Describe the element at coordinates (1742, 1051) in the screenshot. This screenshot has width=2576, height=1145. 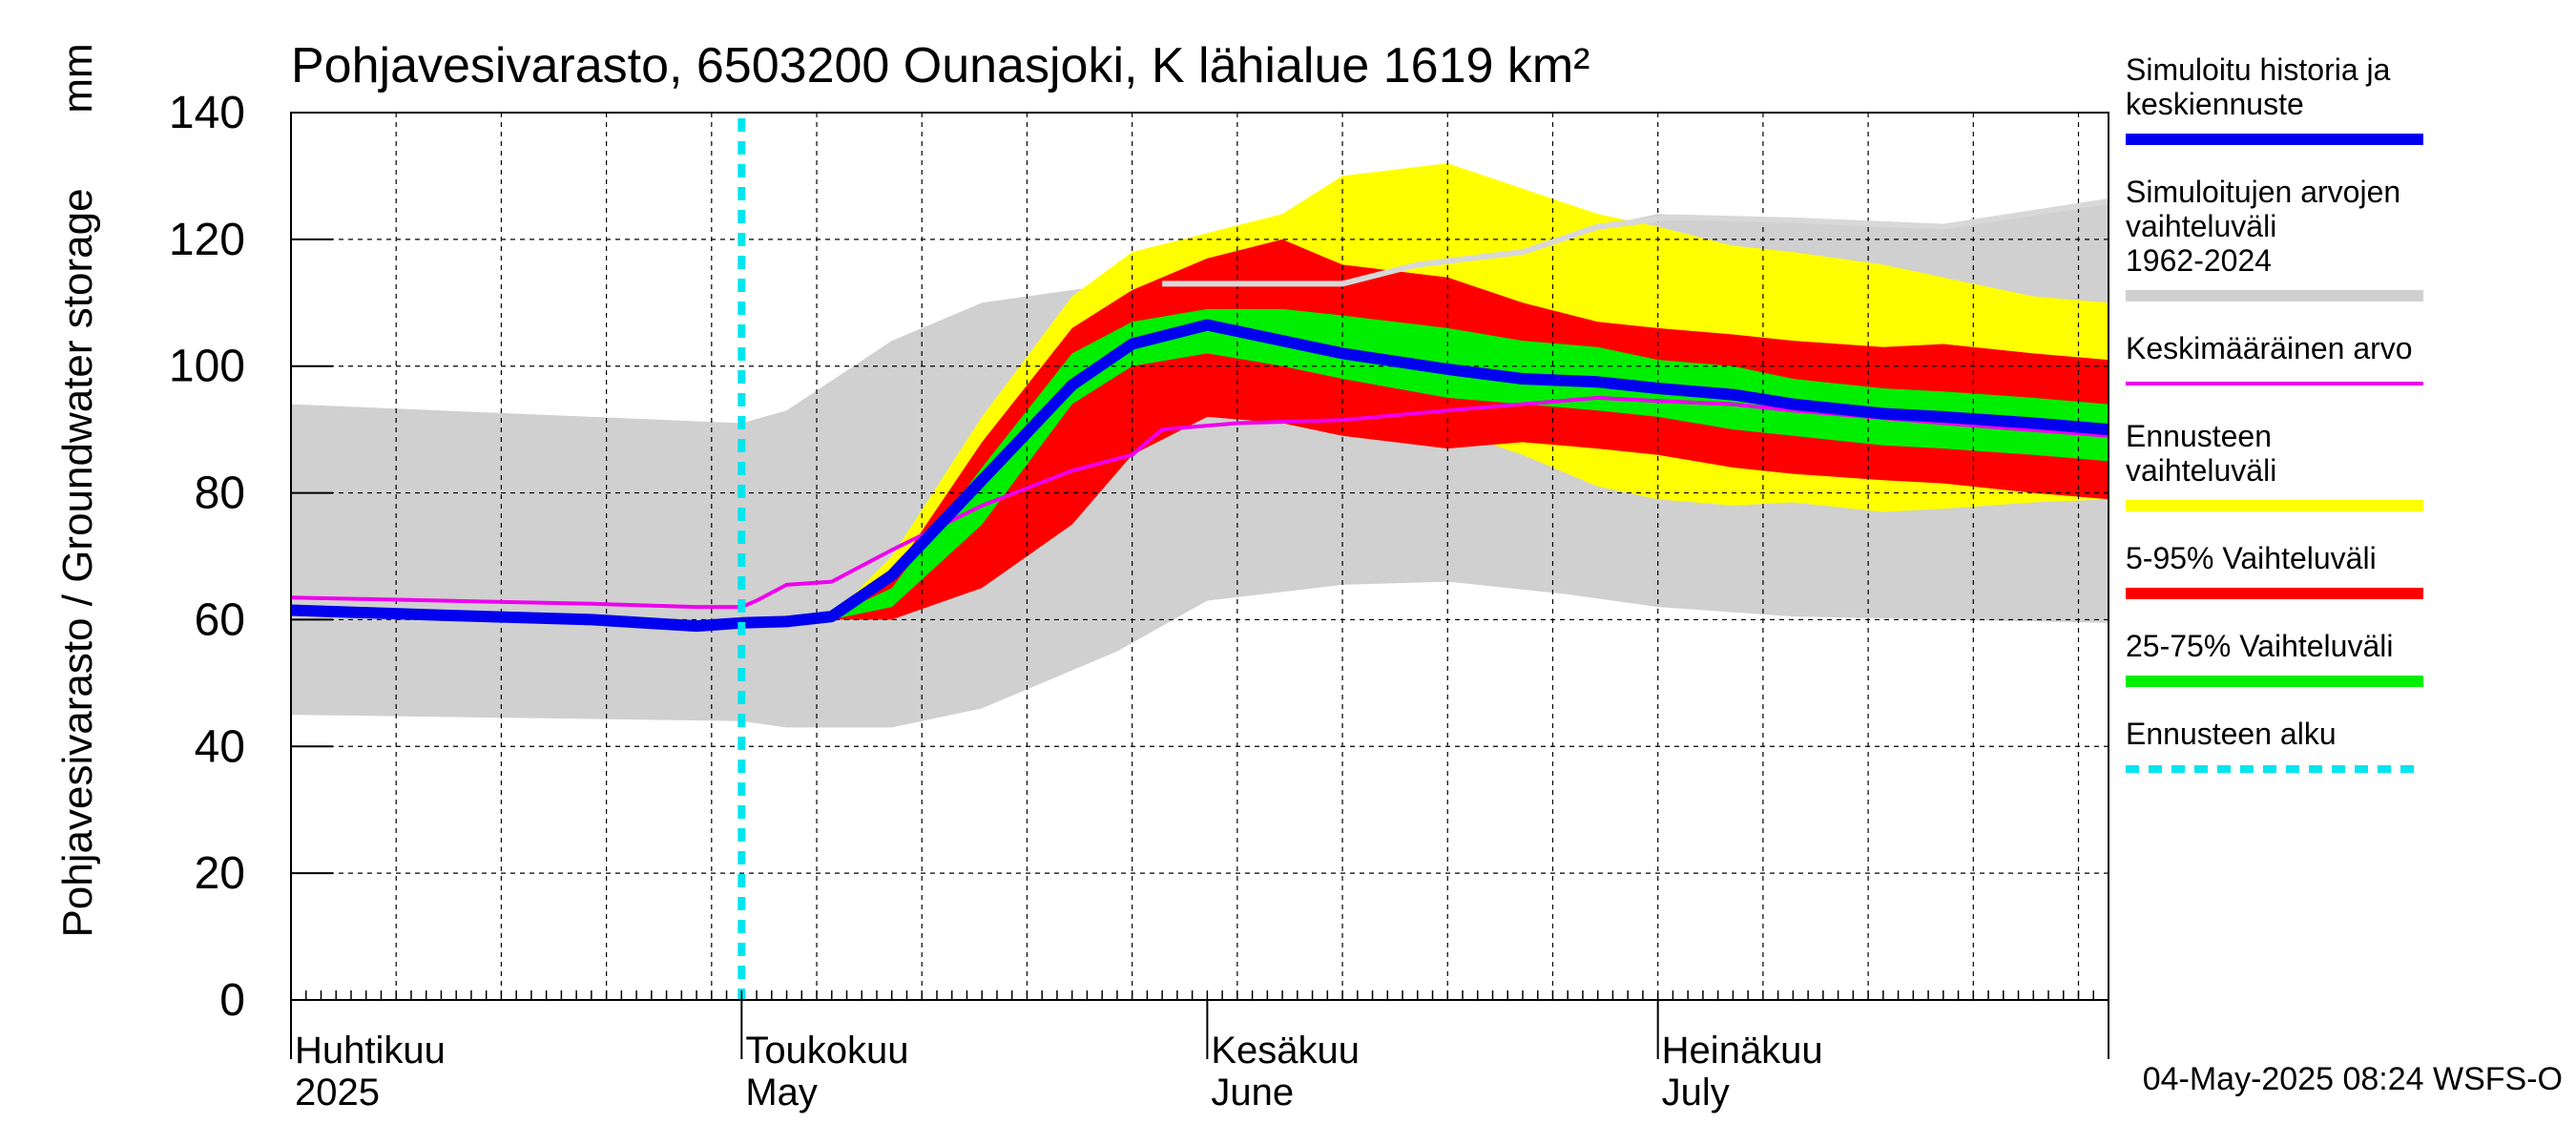
I see `x-tick-label-month: Heinäkuu` at that location.